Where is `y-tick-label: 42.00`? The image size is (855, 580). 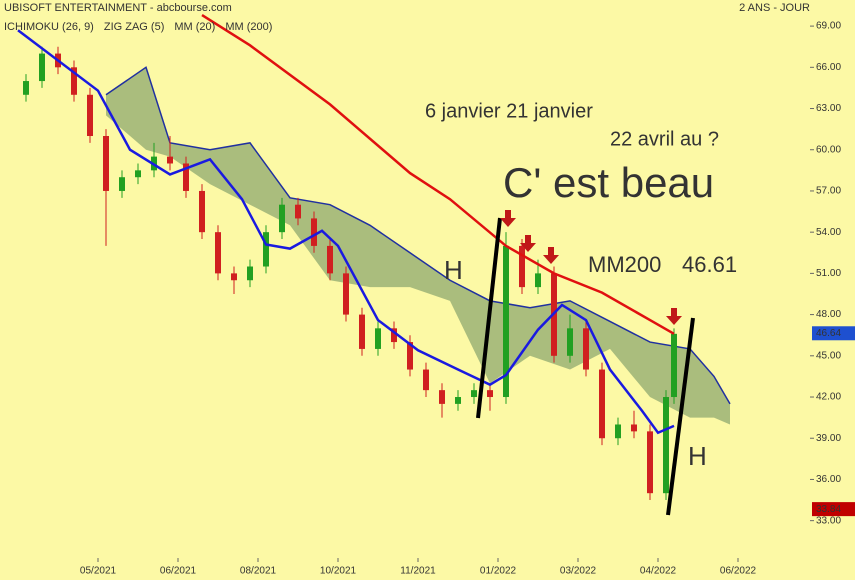 y-tick-label: 42.00 is located at coordinates (828, 397).